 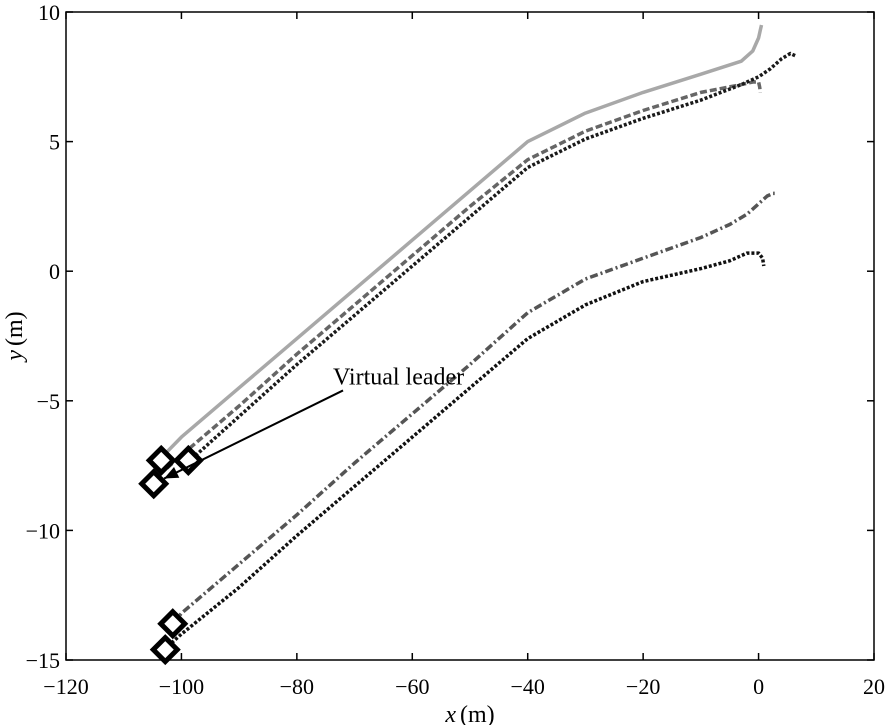 I want to click on y-tick-label: 0, so click(x=54, y=271).